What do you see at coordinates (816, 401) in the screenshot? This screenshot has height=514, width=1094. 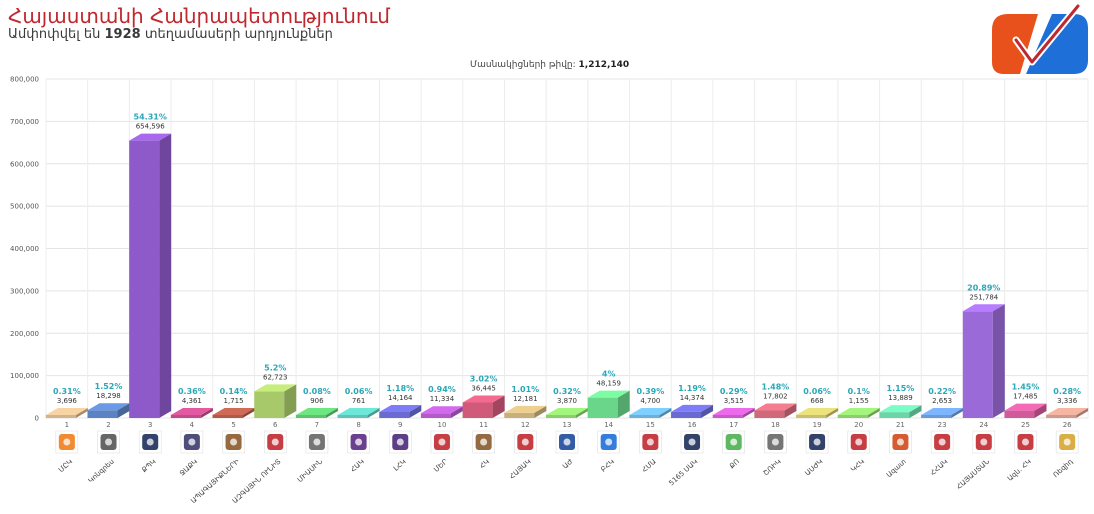 I see `bar-value-label: 668` at bounding box center [816, 401].